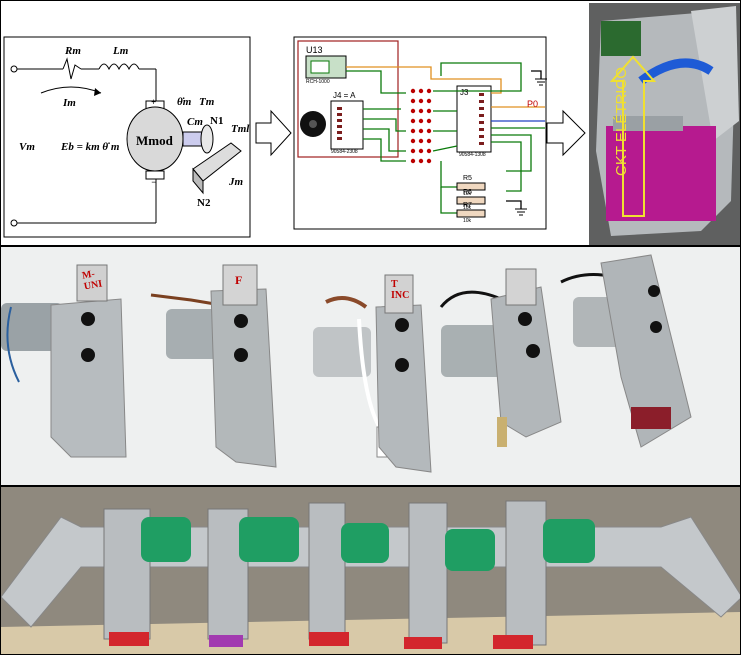 This screenshot has height=655, width=741. I want to click on label-r7: R7, so click(467, 205).